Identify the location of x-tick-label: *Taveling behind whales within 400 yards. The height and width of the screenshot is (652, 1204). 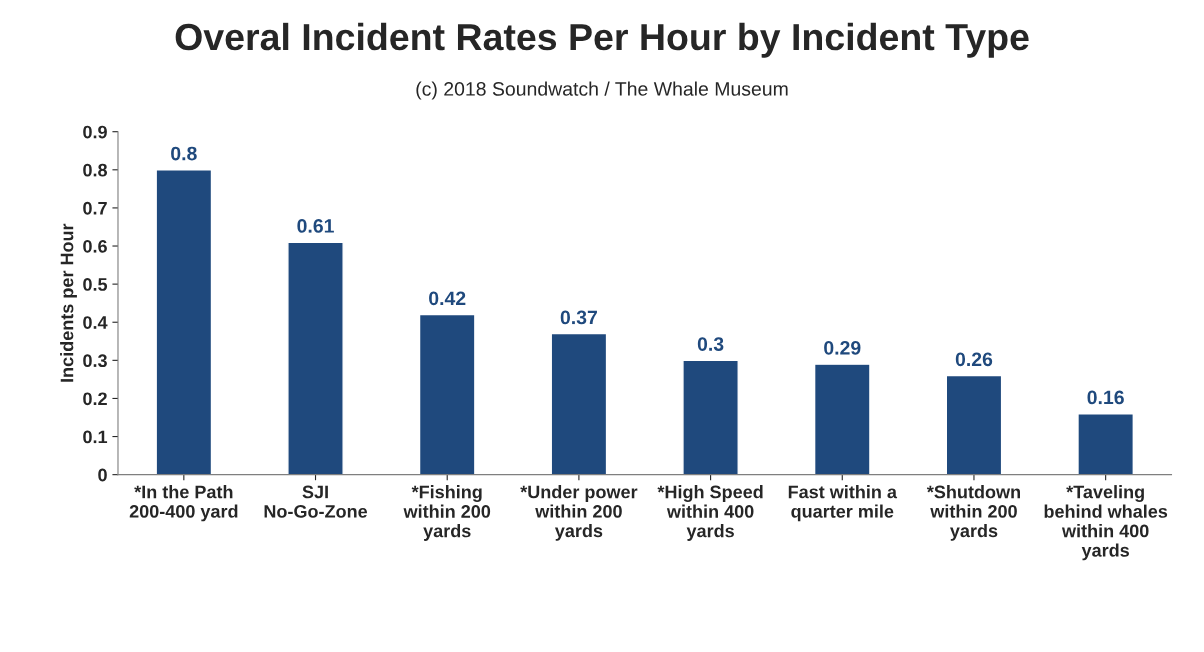
(1106, 523).